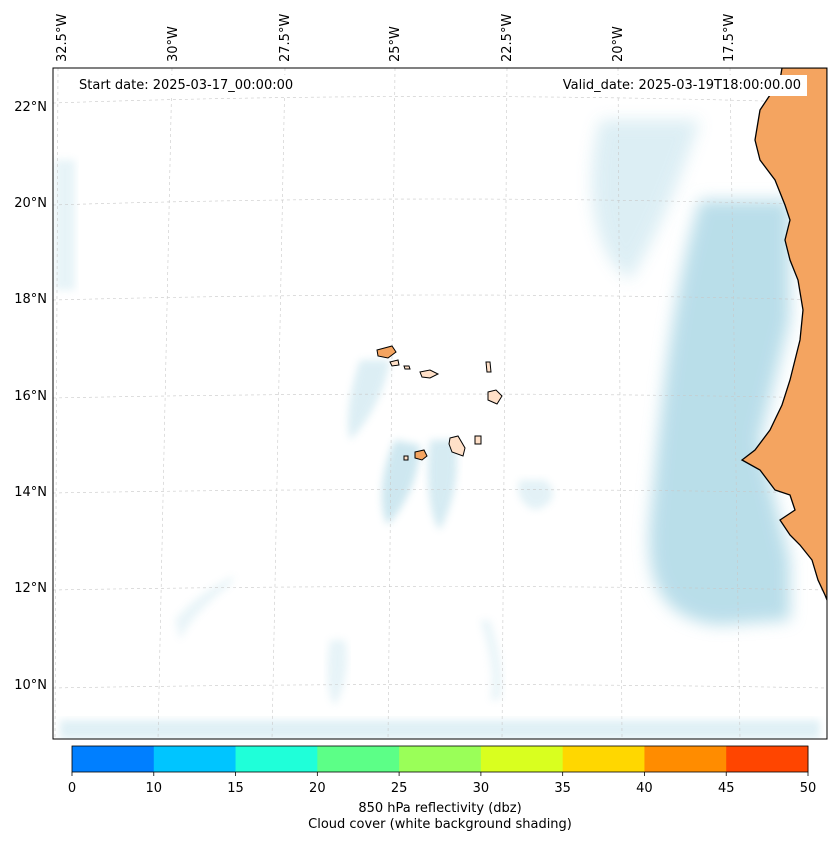 Image resolution: width=837 pixels, height=843 pixels. I want to click on island-sao-vicente, so click(394, 363).